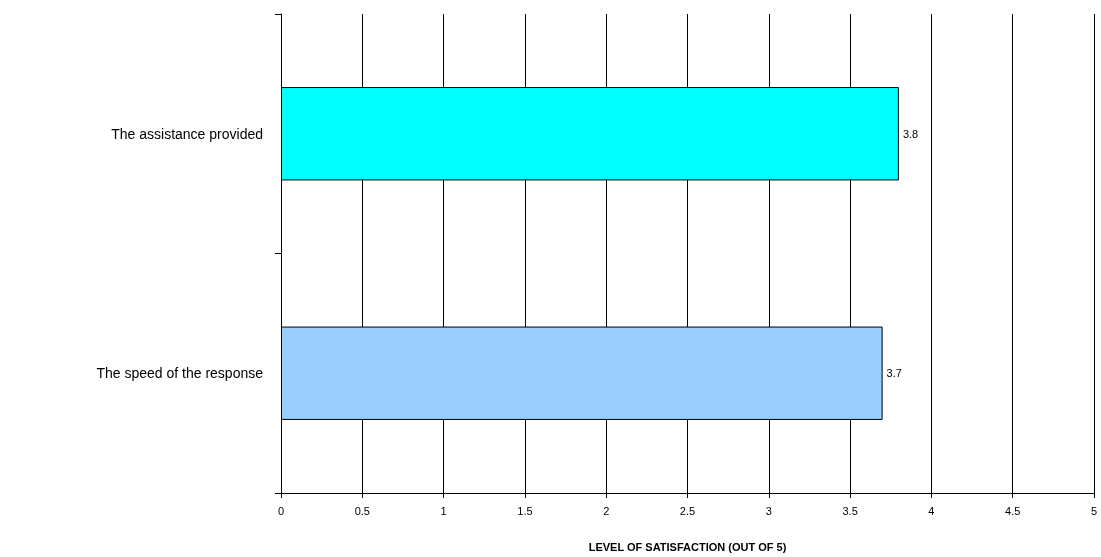  What do you see at coordinates (1013, 510) in the screenshot?
I see `x-tick-label: 4.5` at bounding box center [1013, 510].